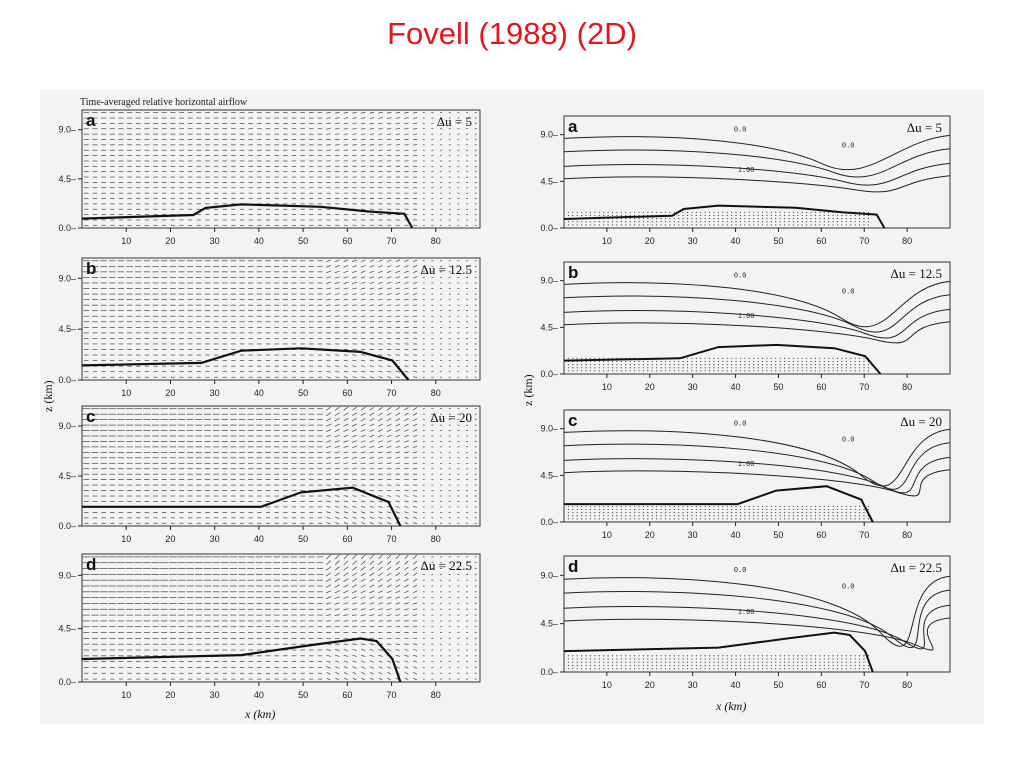  What do you see at coordinates (446, 565) in the screenshot?
I see `left-panel-delta-u: Δu = 22.5` at bounding box center [446, 565].